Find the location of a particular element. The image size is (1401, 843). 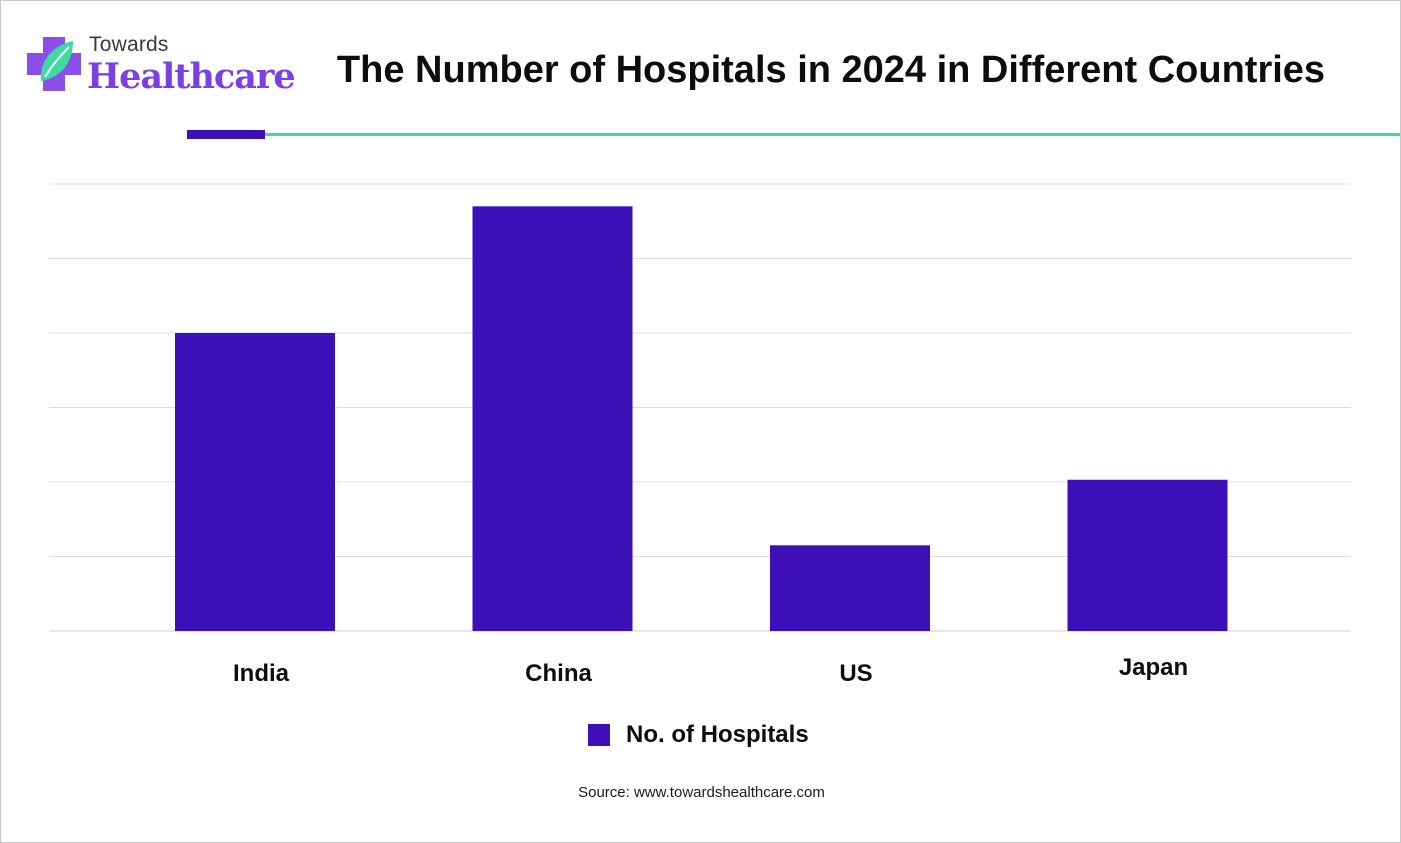

bar-us is located at coordinates (850, 588).